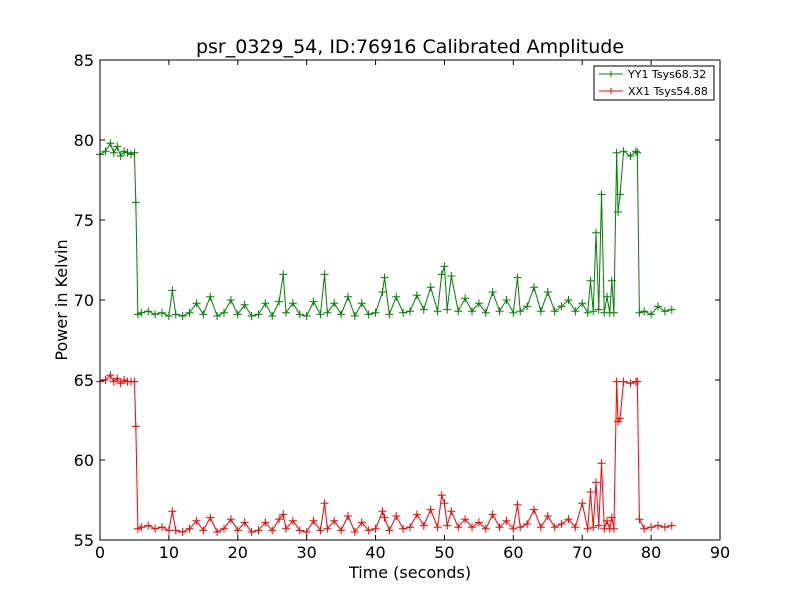 The height and width of the screenshot is (600, 800). What do you see at coordinates (238, 552) in the screenshot?
I see `x-tick-label: 20` at bounding box center [238, 552].